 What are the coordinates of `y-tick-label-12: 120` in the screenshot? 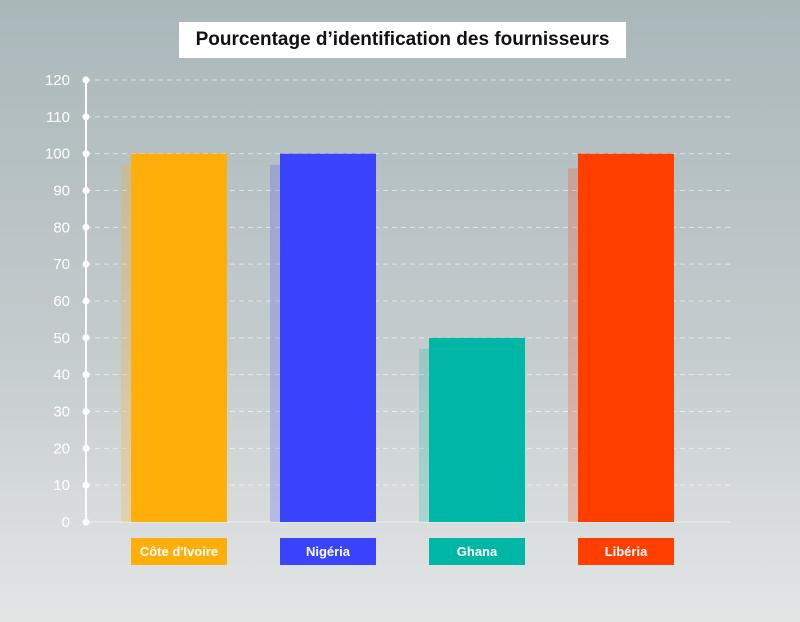 It's located at (57, 80).